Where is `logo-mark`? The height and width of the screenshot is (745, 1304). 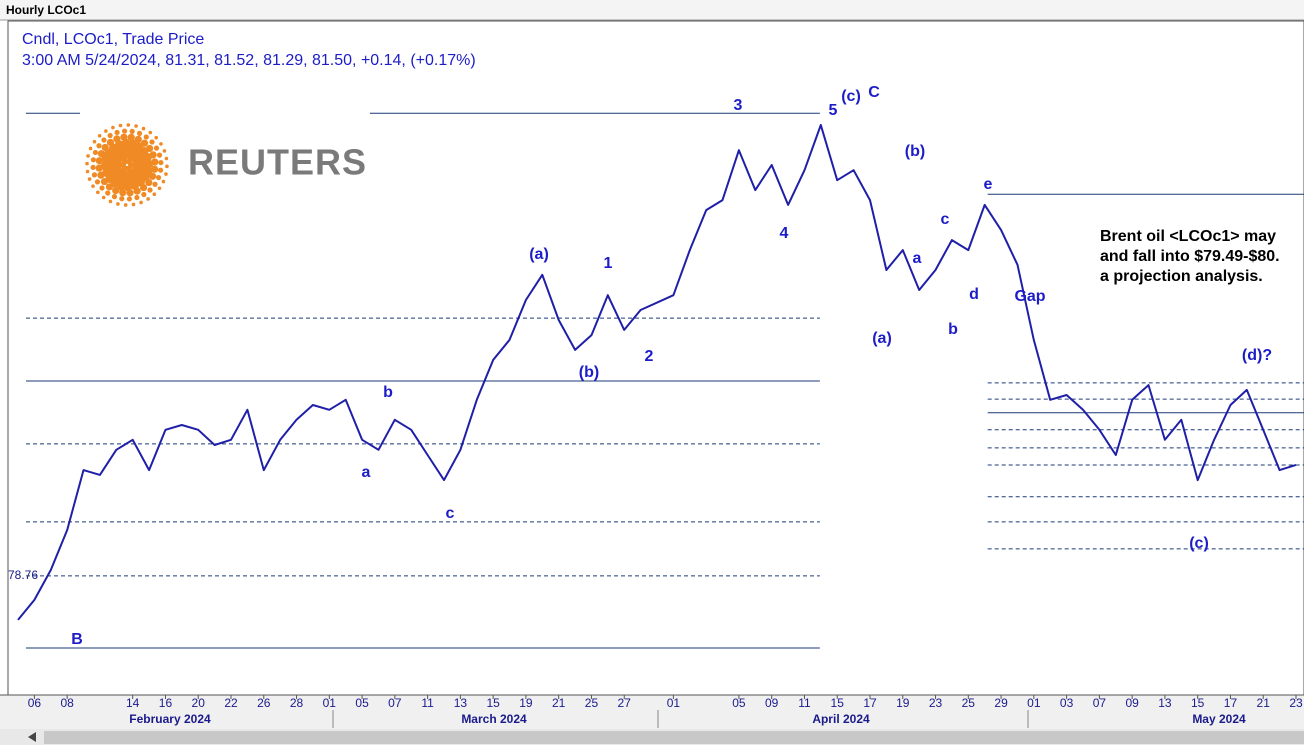
logo-mark is located at coordinates (127, 165).